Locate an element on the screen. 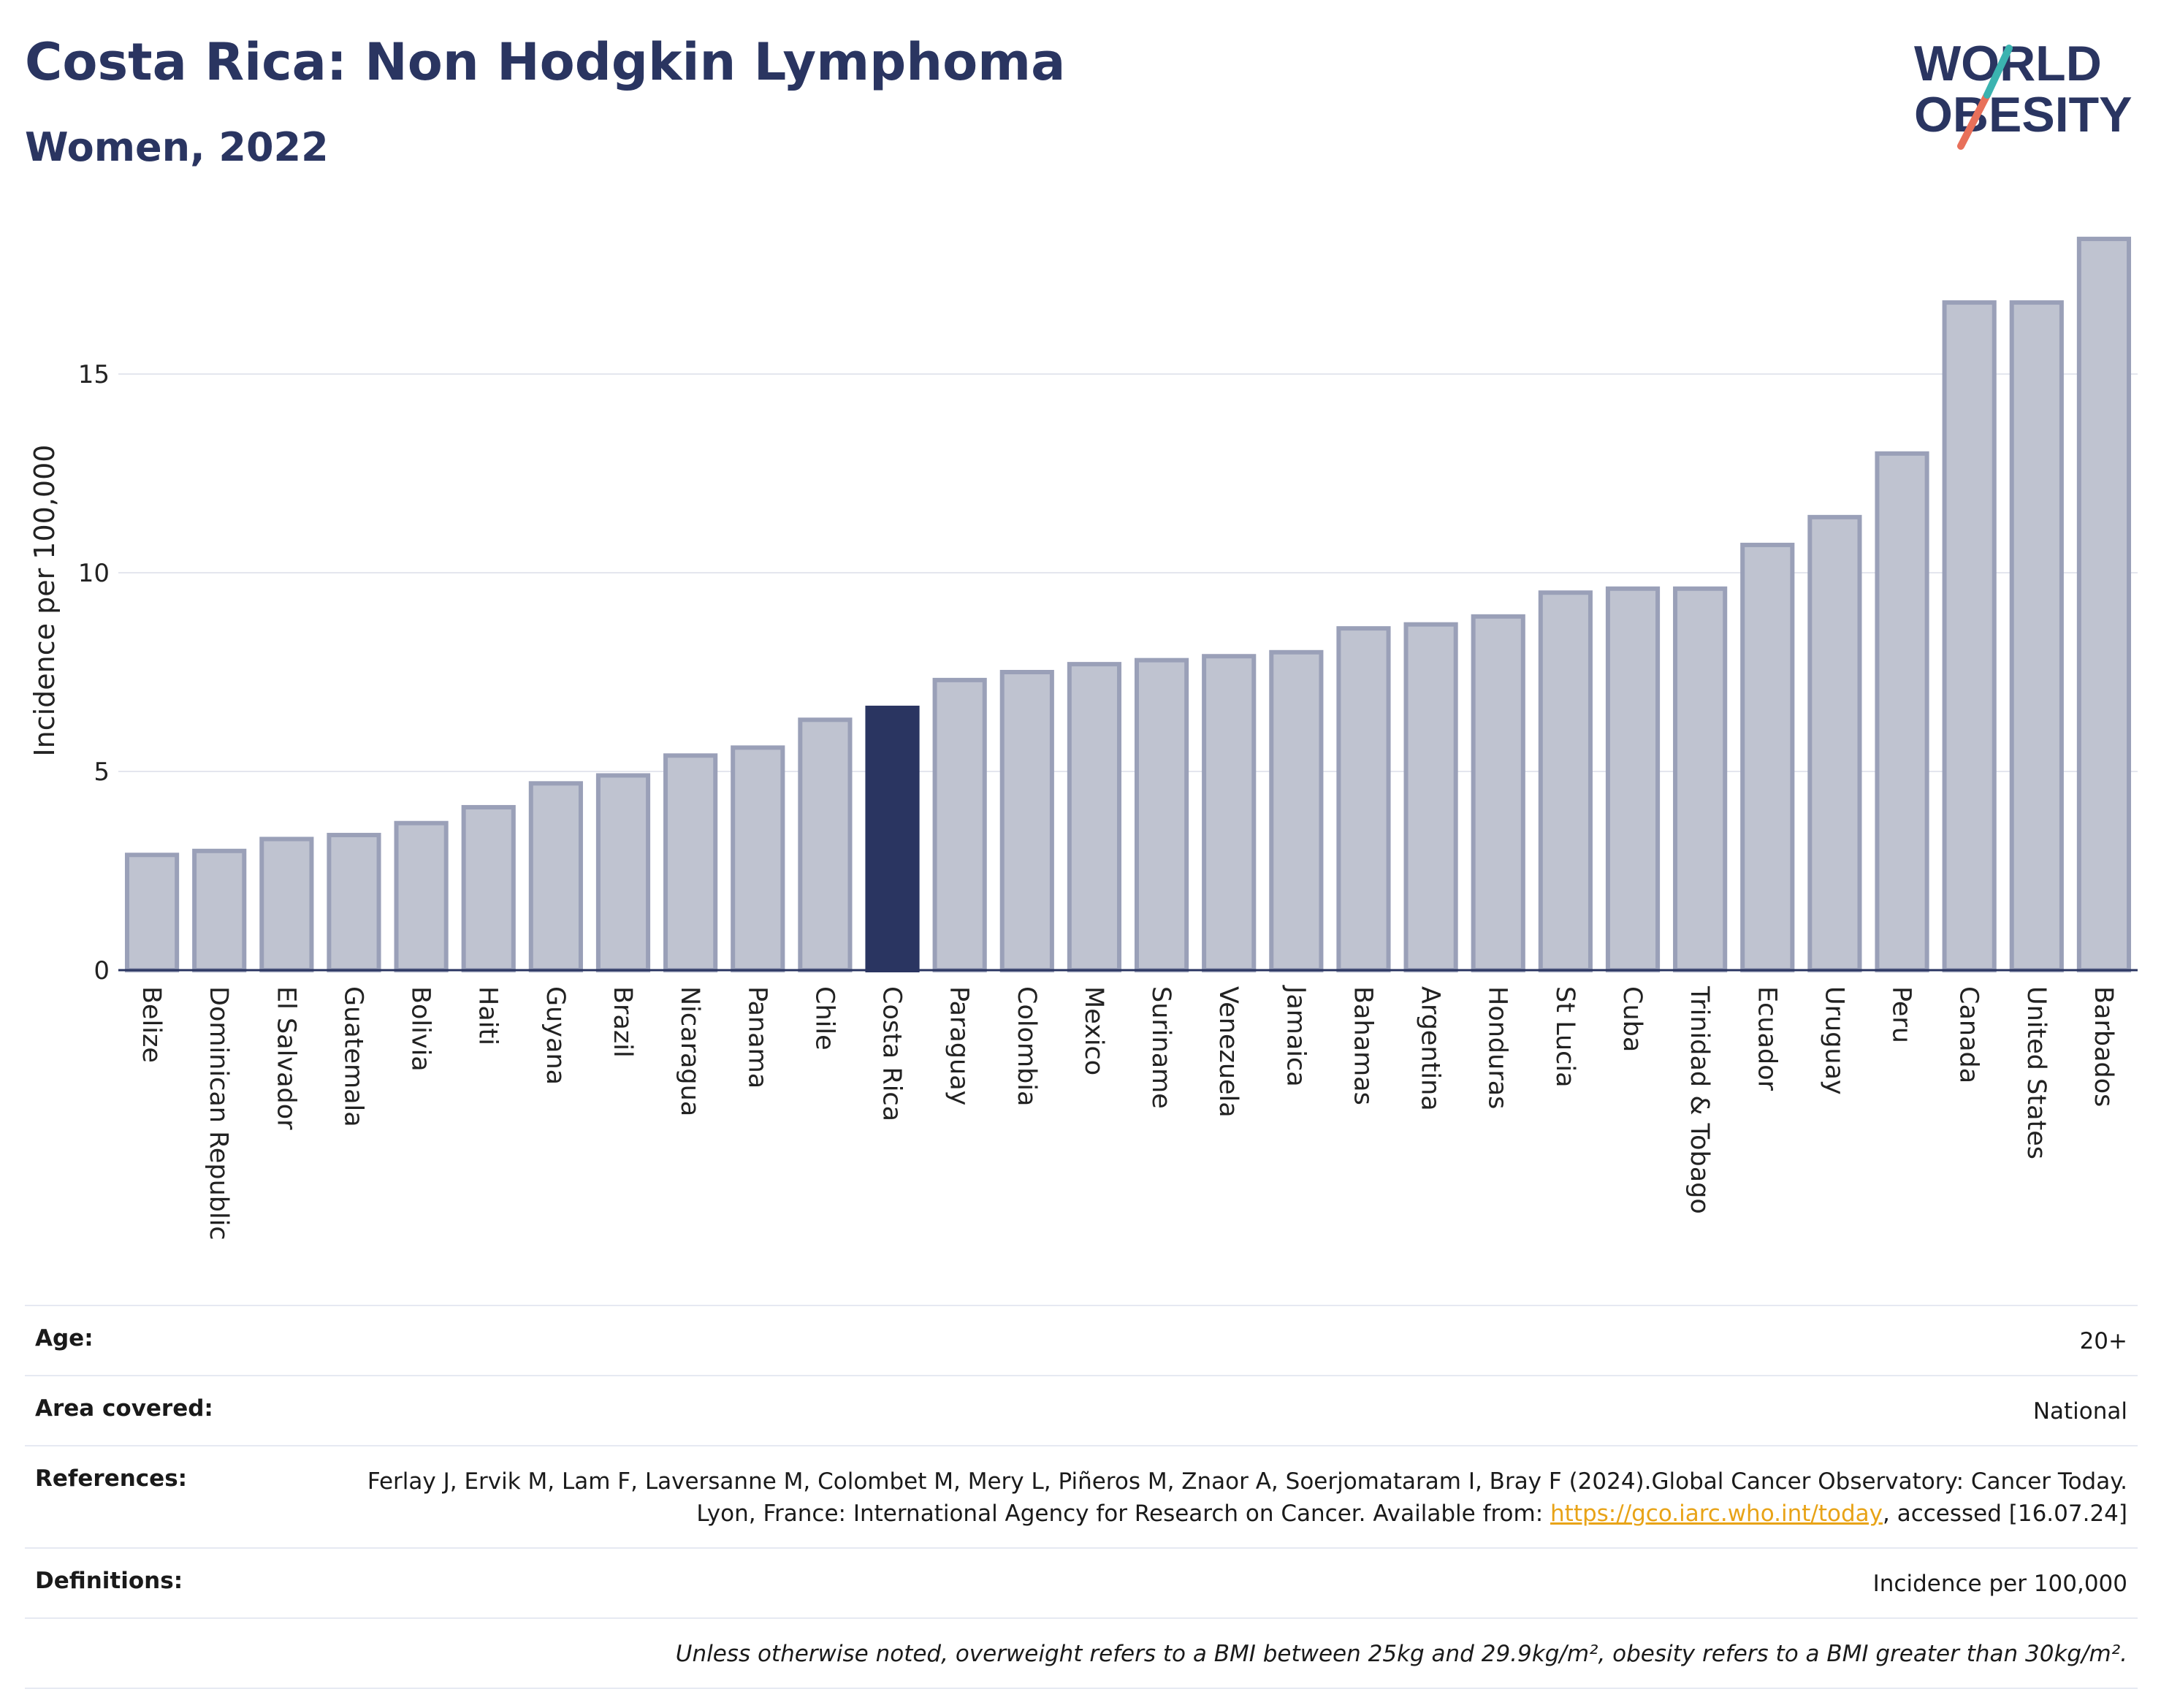 The image size is (2161, 1708). info-row-definitions: Definitions: Incidence per 100,000 is located at coordinates (1081, 1582).